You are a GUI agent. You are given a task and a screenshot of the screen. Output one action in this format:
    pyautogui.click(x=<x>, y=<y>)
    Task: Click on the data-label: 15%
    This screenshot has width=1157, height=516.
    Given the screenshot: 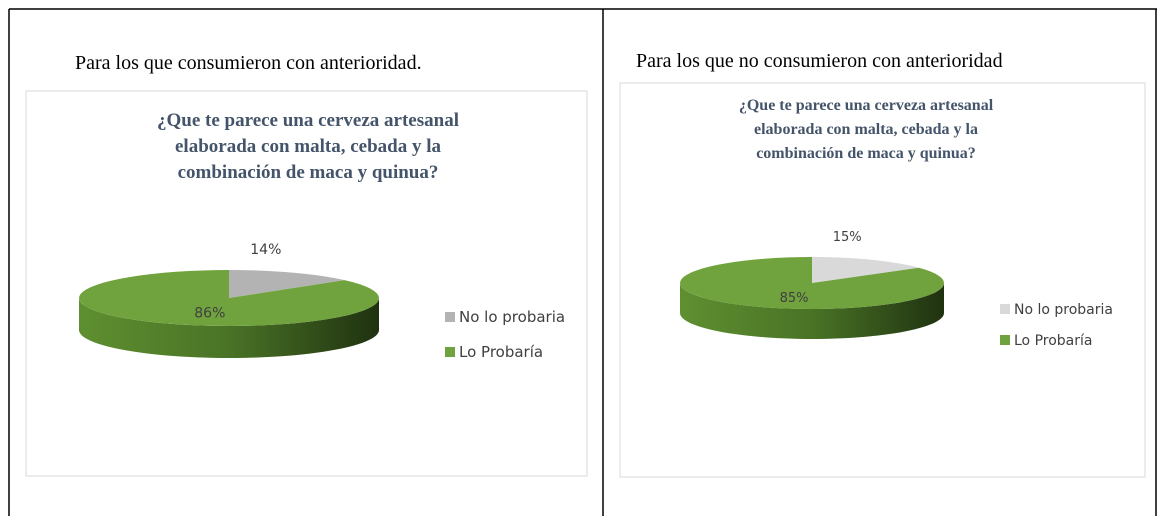 What is the action you would take?
    pyautogui.click(x=847, y=237)
    